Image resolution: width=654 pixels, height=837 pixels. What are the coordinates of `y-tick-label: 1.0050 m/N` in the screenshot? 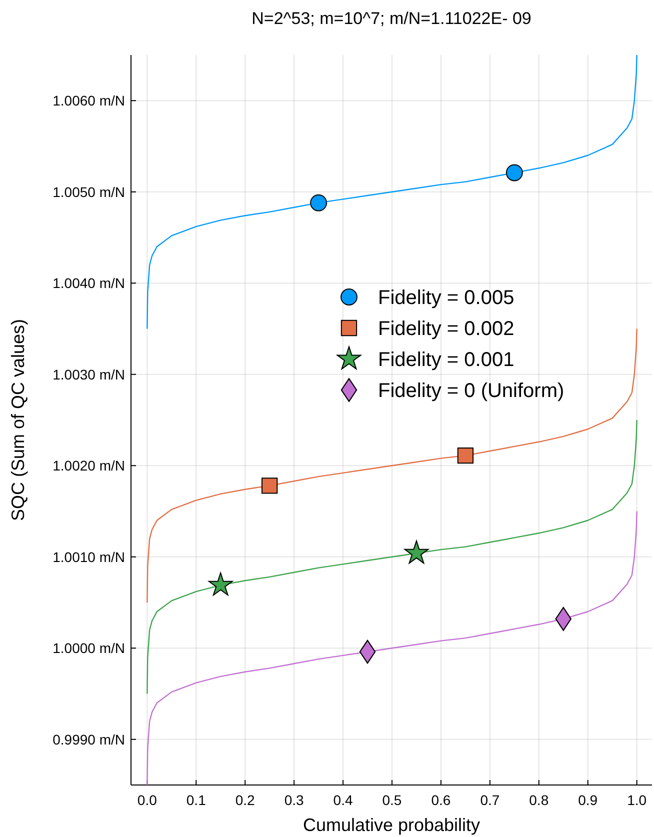 It's located at (88, 192).